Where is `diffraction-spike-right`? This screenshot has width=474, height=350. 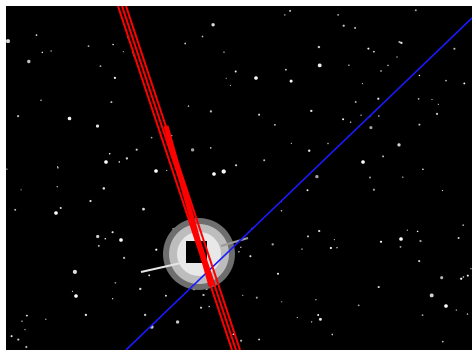 diffraction-spike-right is located at coordinates (234, 242).